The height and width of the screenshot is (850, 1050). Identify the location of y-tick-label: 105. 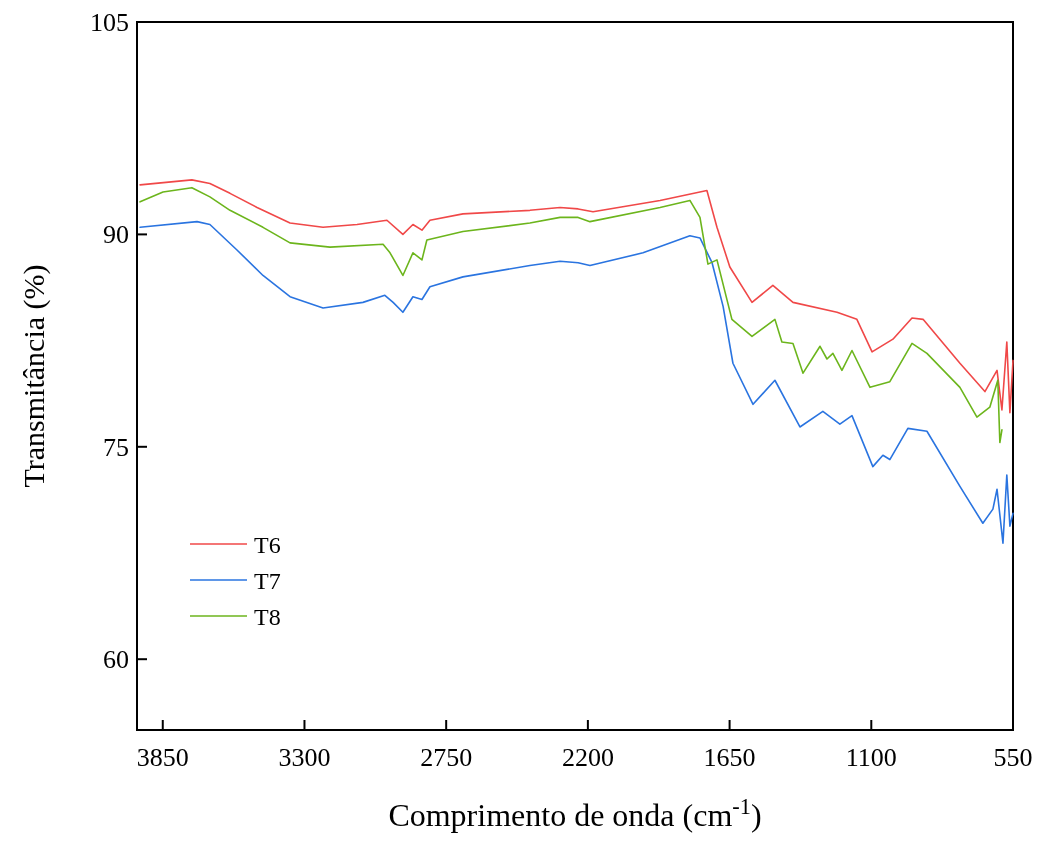
(109, 22).